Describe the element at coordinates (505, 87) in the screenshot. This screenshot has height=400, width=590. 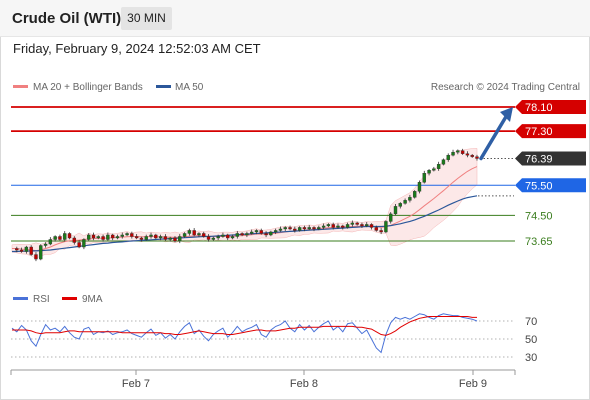
I see `credit-label: Research © 2024 Trading Central` at that location.